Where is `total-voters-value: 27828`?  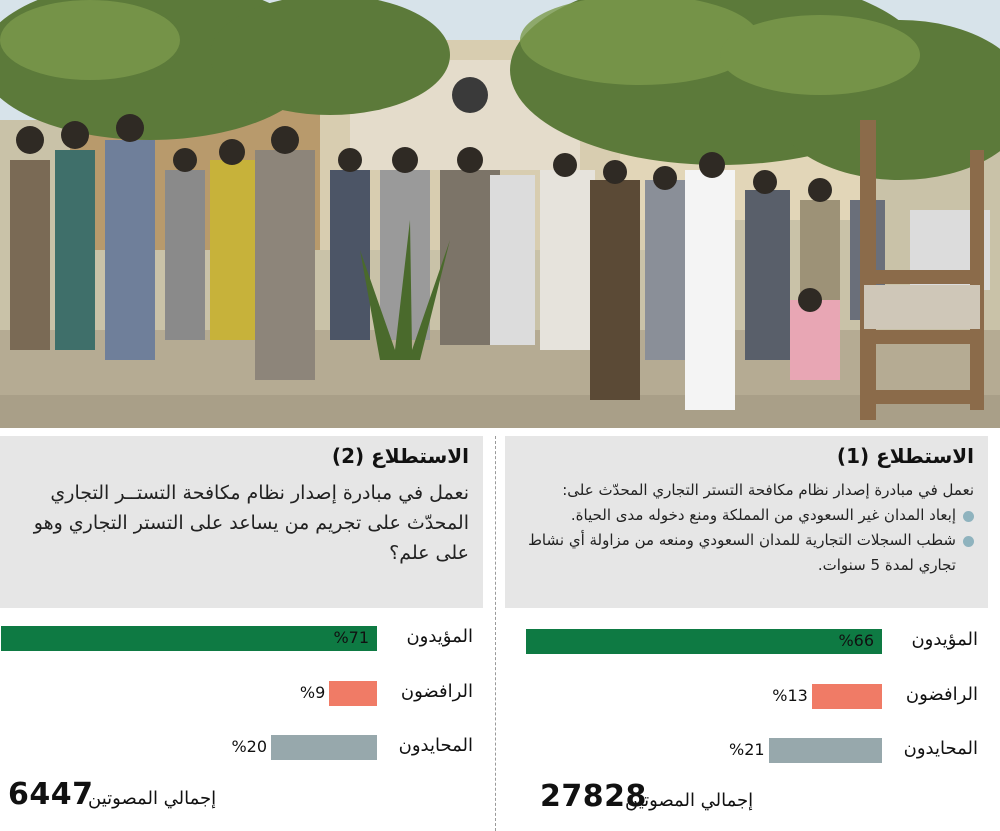
total-voters-value: 27828 is located at coordinates (593, 796).